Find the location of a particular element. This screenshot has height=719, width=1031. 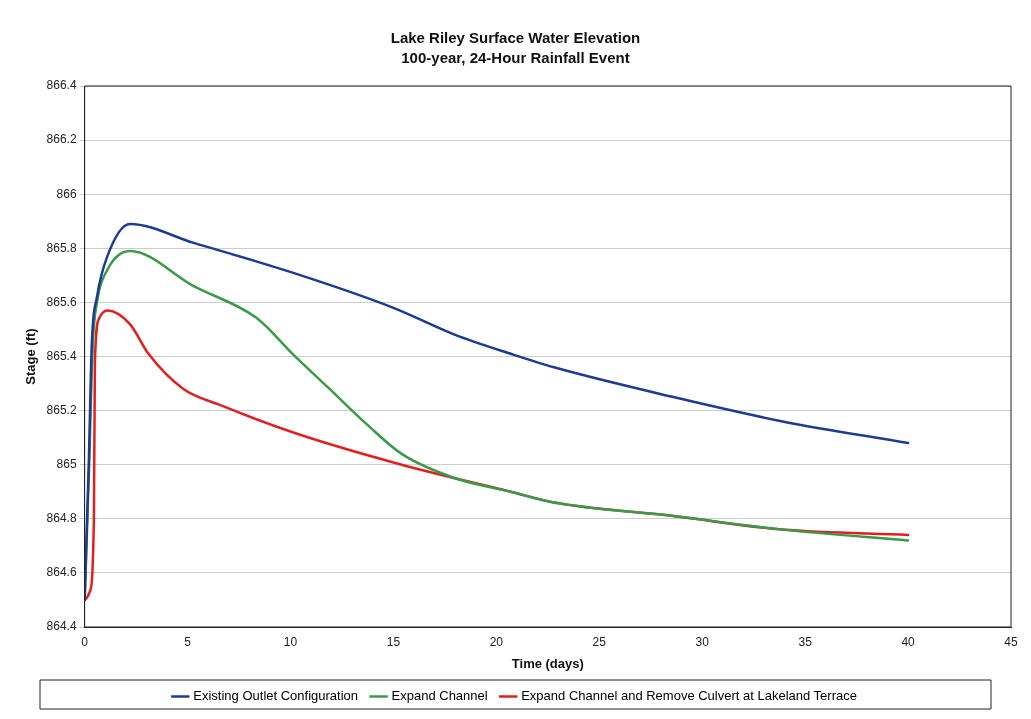

x-tick-label: 5 is located at coordinates (188, 641).